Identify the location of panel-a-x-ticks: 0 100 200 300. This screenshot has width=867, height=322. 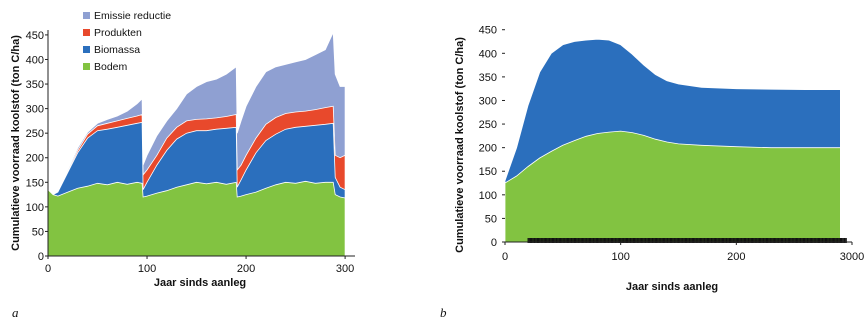
(199, 265).